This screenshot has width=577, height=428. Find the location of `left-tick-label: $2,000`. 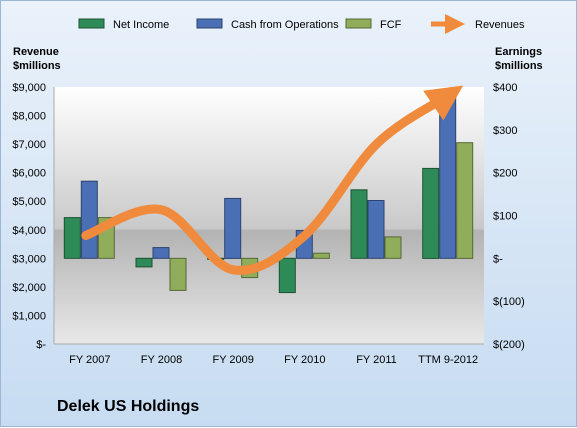

left-tick-label: $2,000 is located at coordinates (29, 288).